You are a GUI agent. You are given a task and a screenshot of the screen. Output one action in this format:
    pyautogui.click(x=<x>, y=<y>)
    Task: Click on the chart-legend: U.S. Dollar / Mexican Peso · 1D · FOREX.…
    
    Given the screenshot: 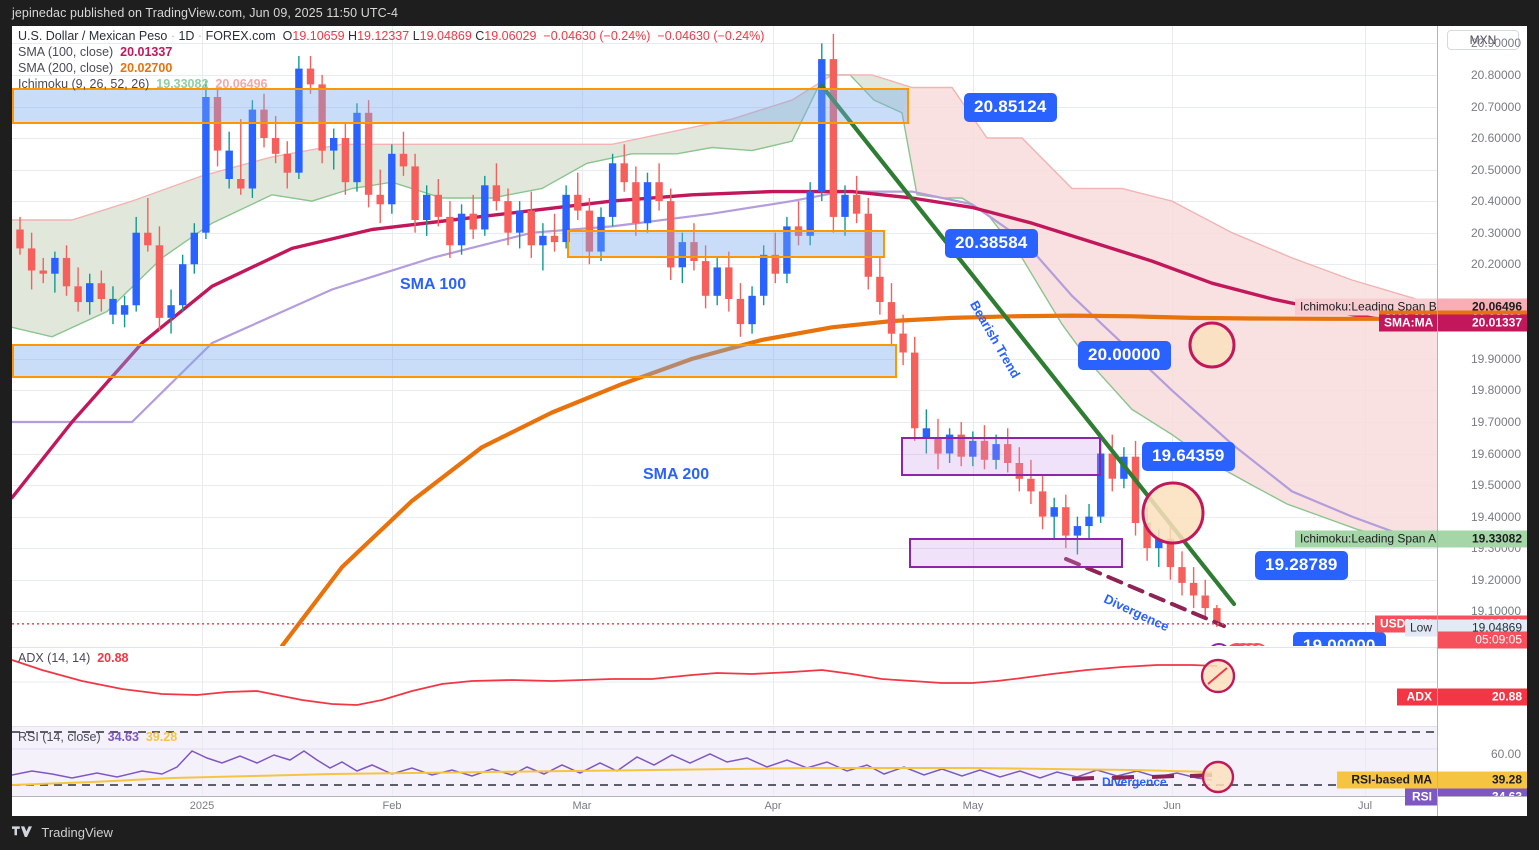 What is the action you would take?
    pyautogui.click(x=391, y=60)
    